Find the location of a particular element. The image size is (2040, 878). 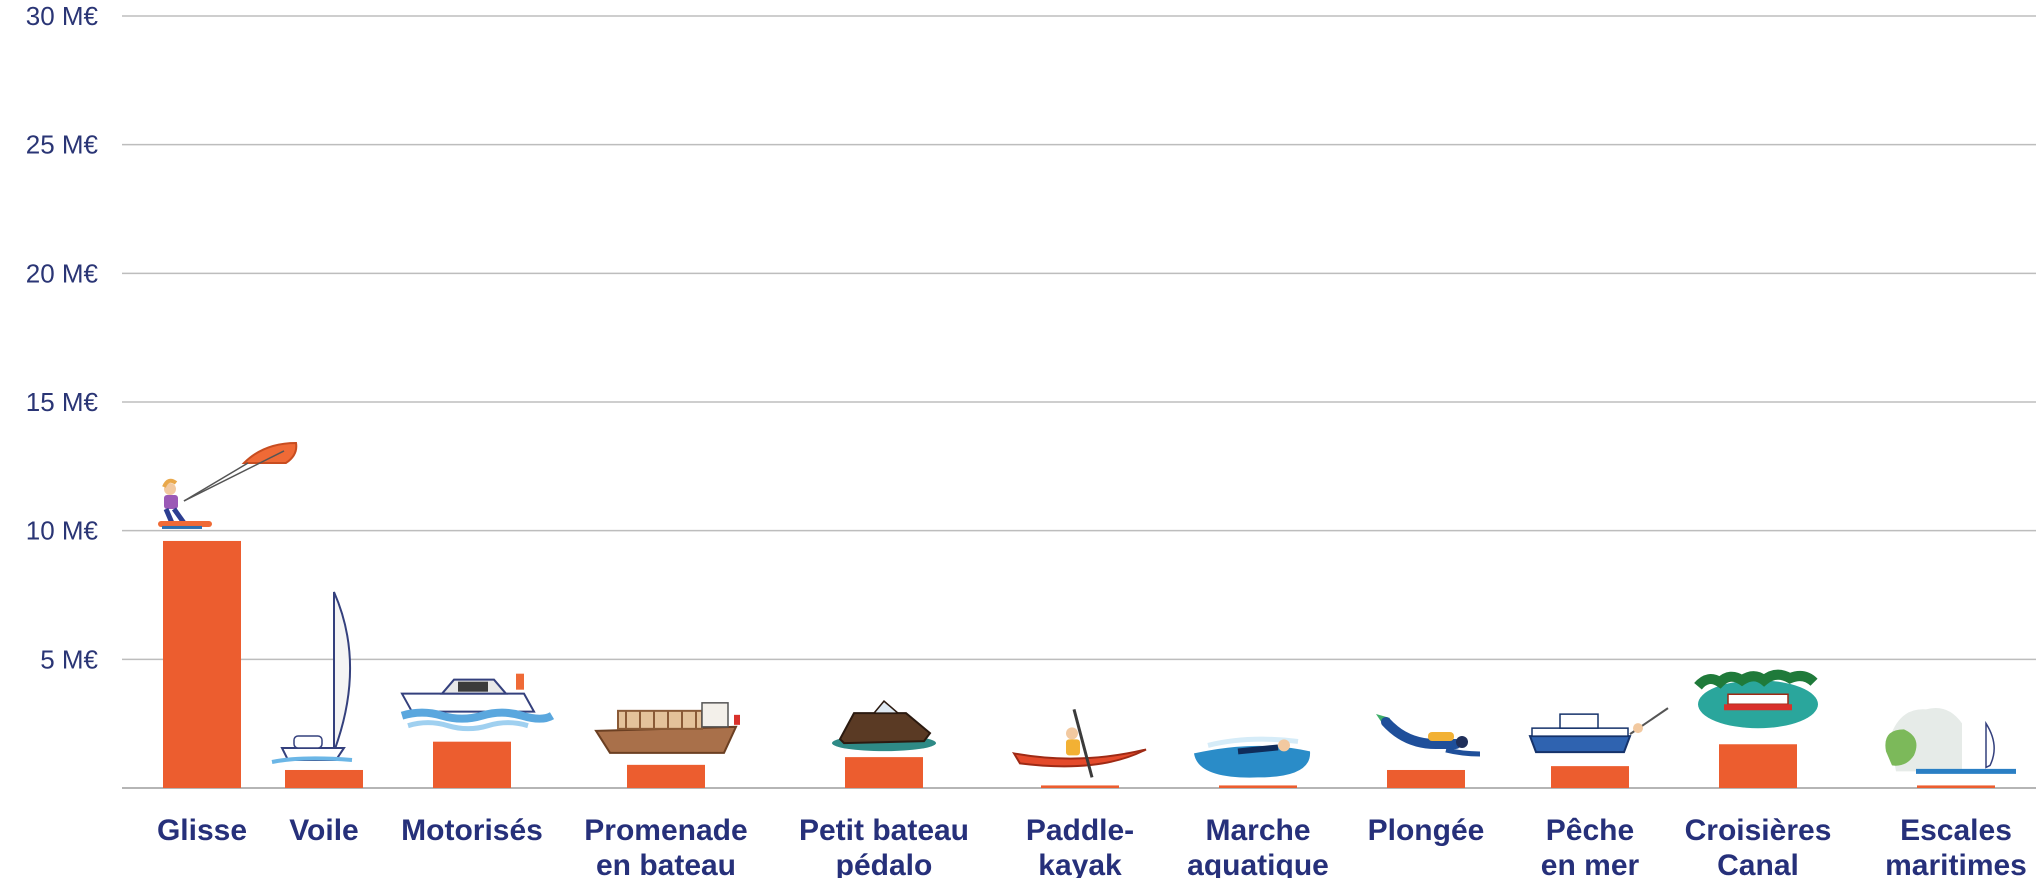

y-tick-label: 20 M€ is located at coordinates (62, 273).